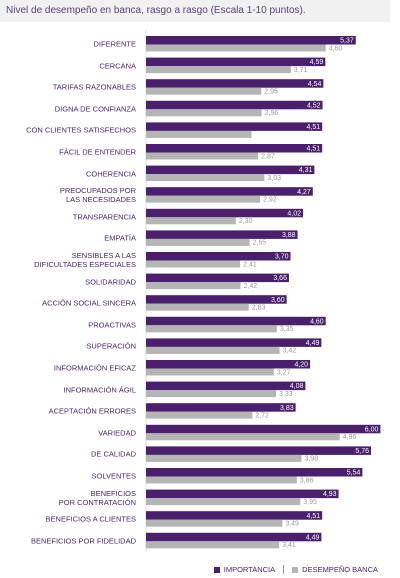 The width and height of the screenshot is (400, 578). Describe the element at coordinates (112, 325) in the screenshot. I see `category-label: PROACTIVAS` at that location.